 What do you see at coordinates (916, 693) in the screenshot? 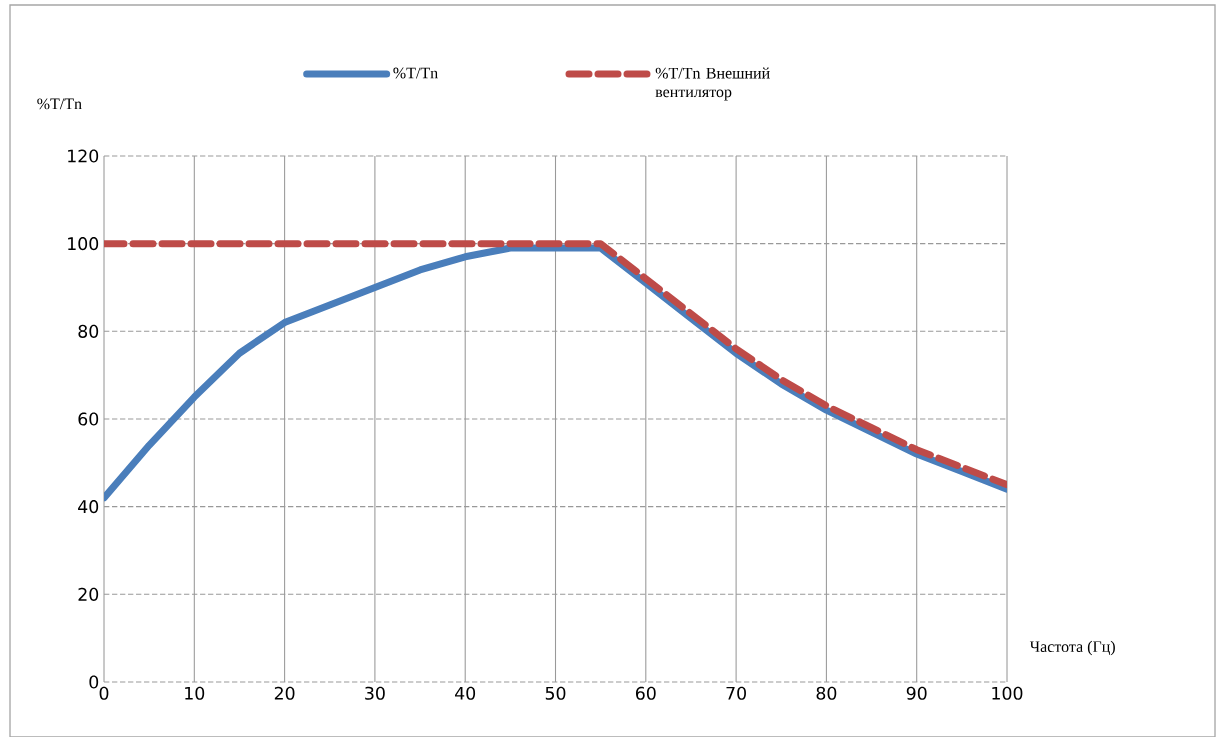
I see `x-tick-label: 90` at bounding box center [916, 693].